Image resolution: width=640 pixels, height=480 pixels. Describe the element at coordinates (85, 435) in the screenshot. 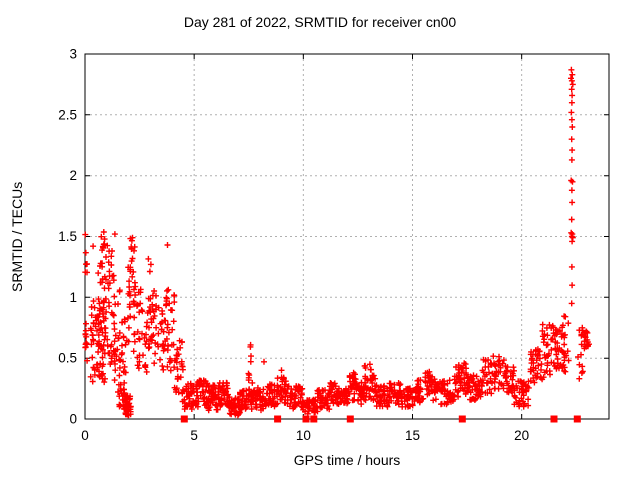

I see `x-tick-label: 0` at that location.